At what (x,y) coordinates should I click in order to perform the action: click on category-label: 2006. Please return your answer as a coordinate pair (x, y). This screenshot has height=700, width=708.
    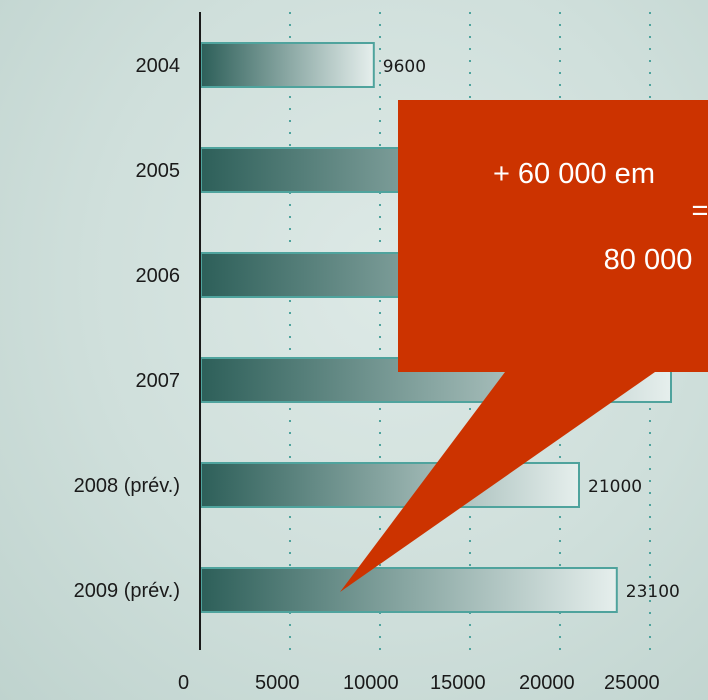
    Looking at the image, I should click on (158, 276).